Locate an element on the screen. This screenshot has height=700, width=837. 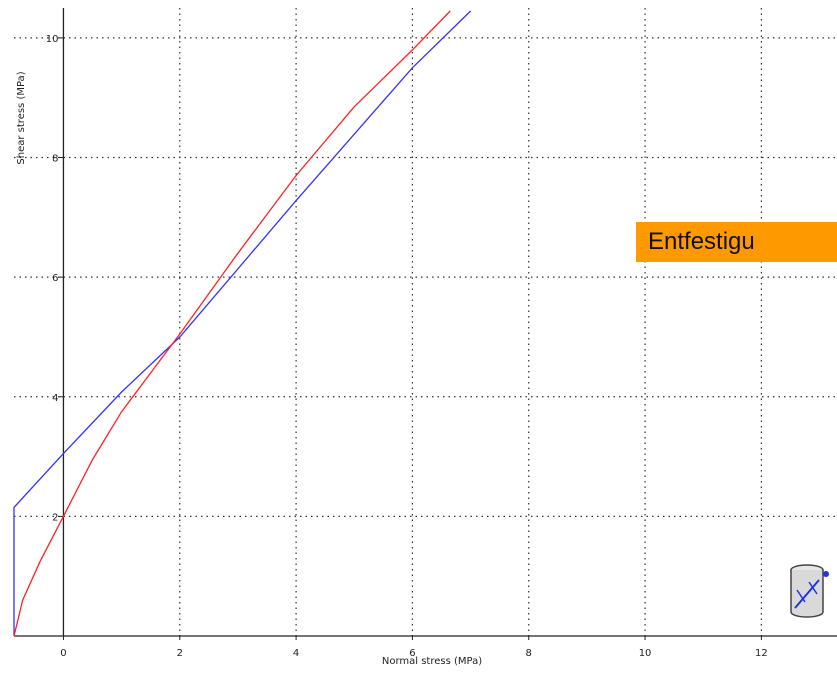
y-tick-label: 2 is located at coordinates (55, 517).